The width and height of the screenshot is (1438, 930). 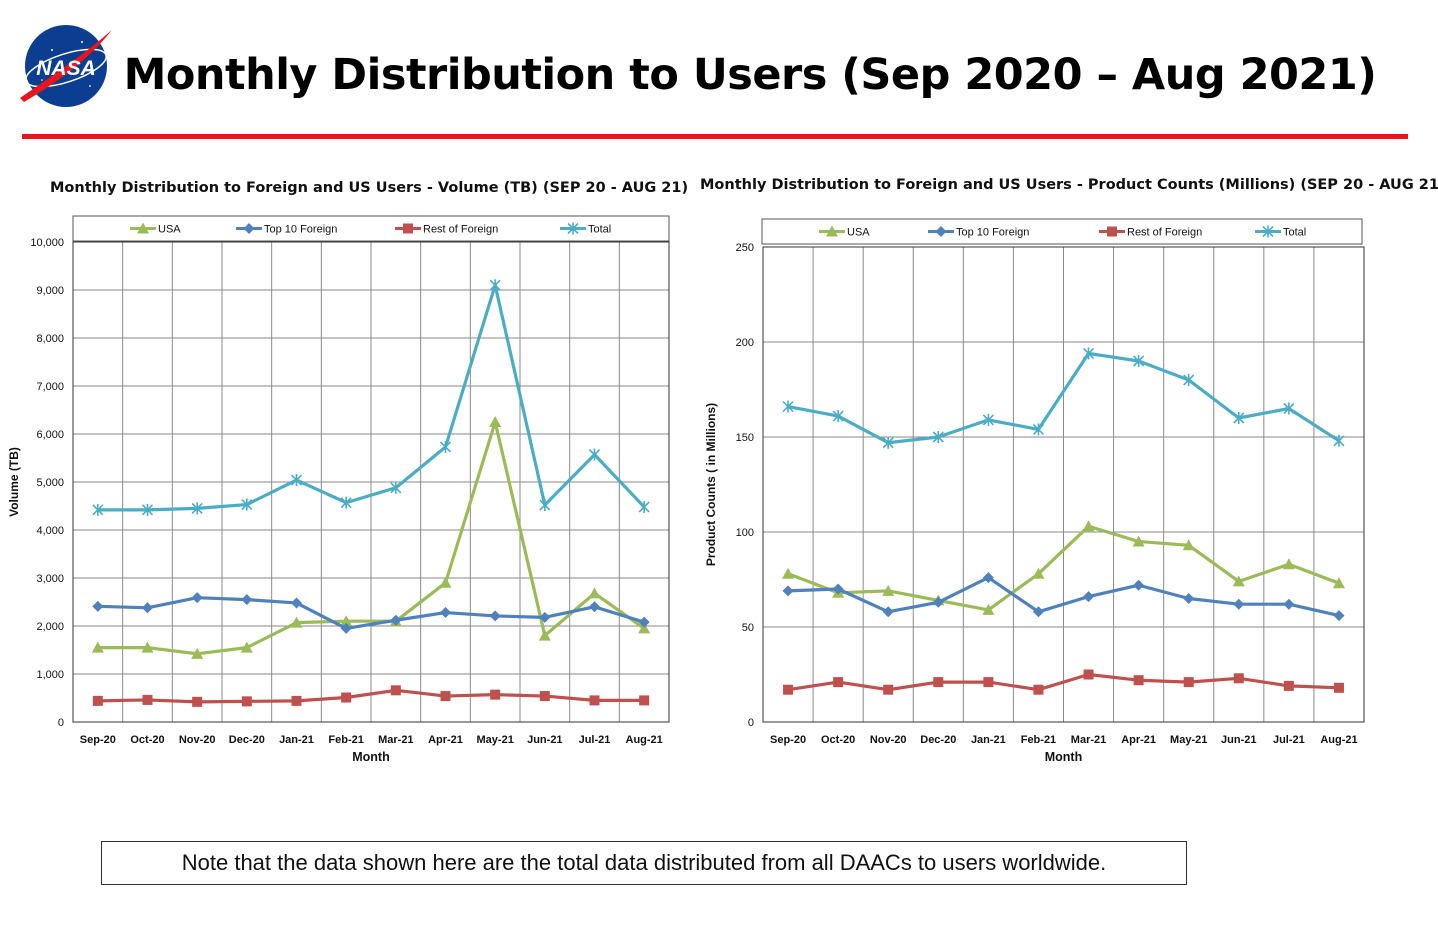 I want to click on nasa-logo: NASA, so click(x=66, y=66).